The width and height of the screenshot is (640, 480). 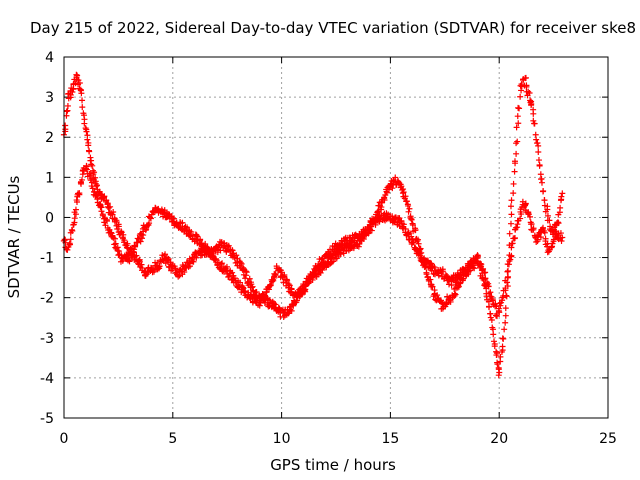 I want to click on x-tick-label: 5, so click(x=172, y=439).